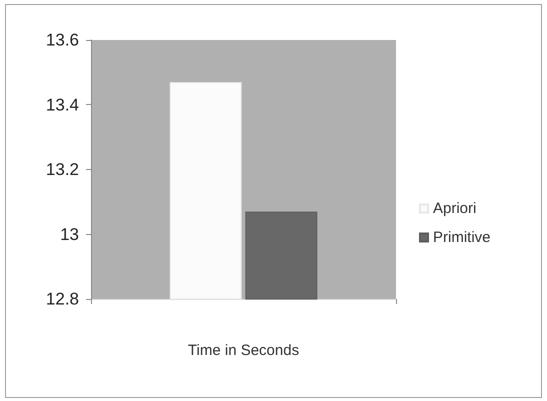 The width and height of the screenshot is (547, 401). Describe the element at coordinates (454, 208) in the screenshot. I see `legend-label: Apriori` at that location.